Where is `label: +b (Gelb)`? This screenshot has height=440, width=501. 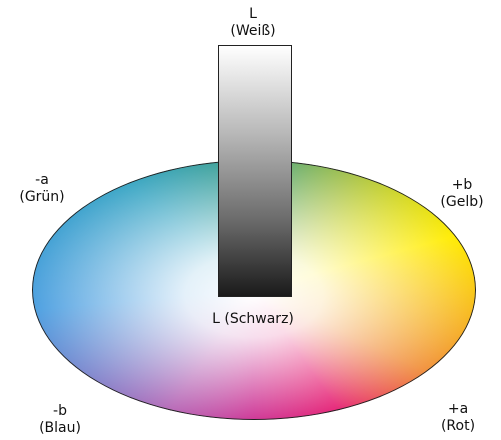
label: +b (Gelb) is located at coordinates (456, 194).